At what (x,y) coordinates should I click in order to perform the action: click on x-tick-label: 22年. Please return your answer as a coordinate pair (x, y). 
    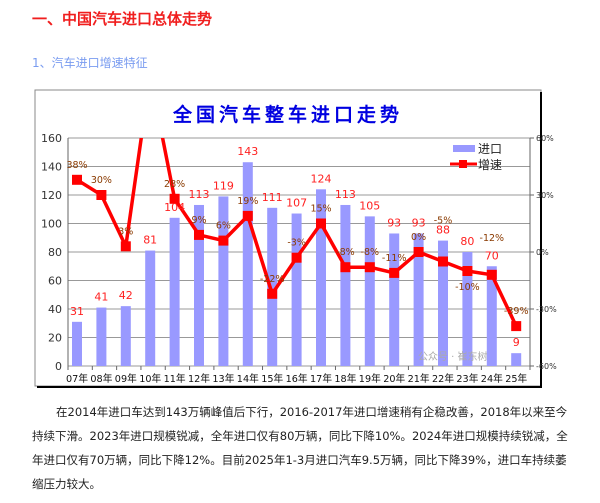
    Looking at the image, I should click on (443, 378).